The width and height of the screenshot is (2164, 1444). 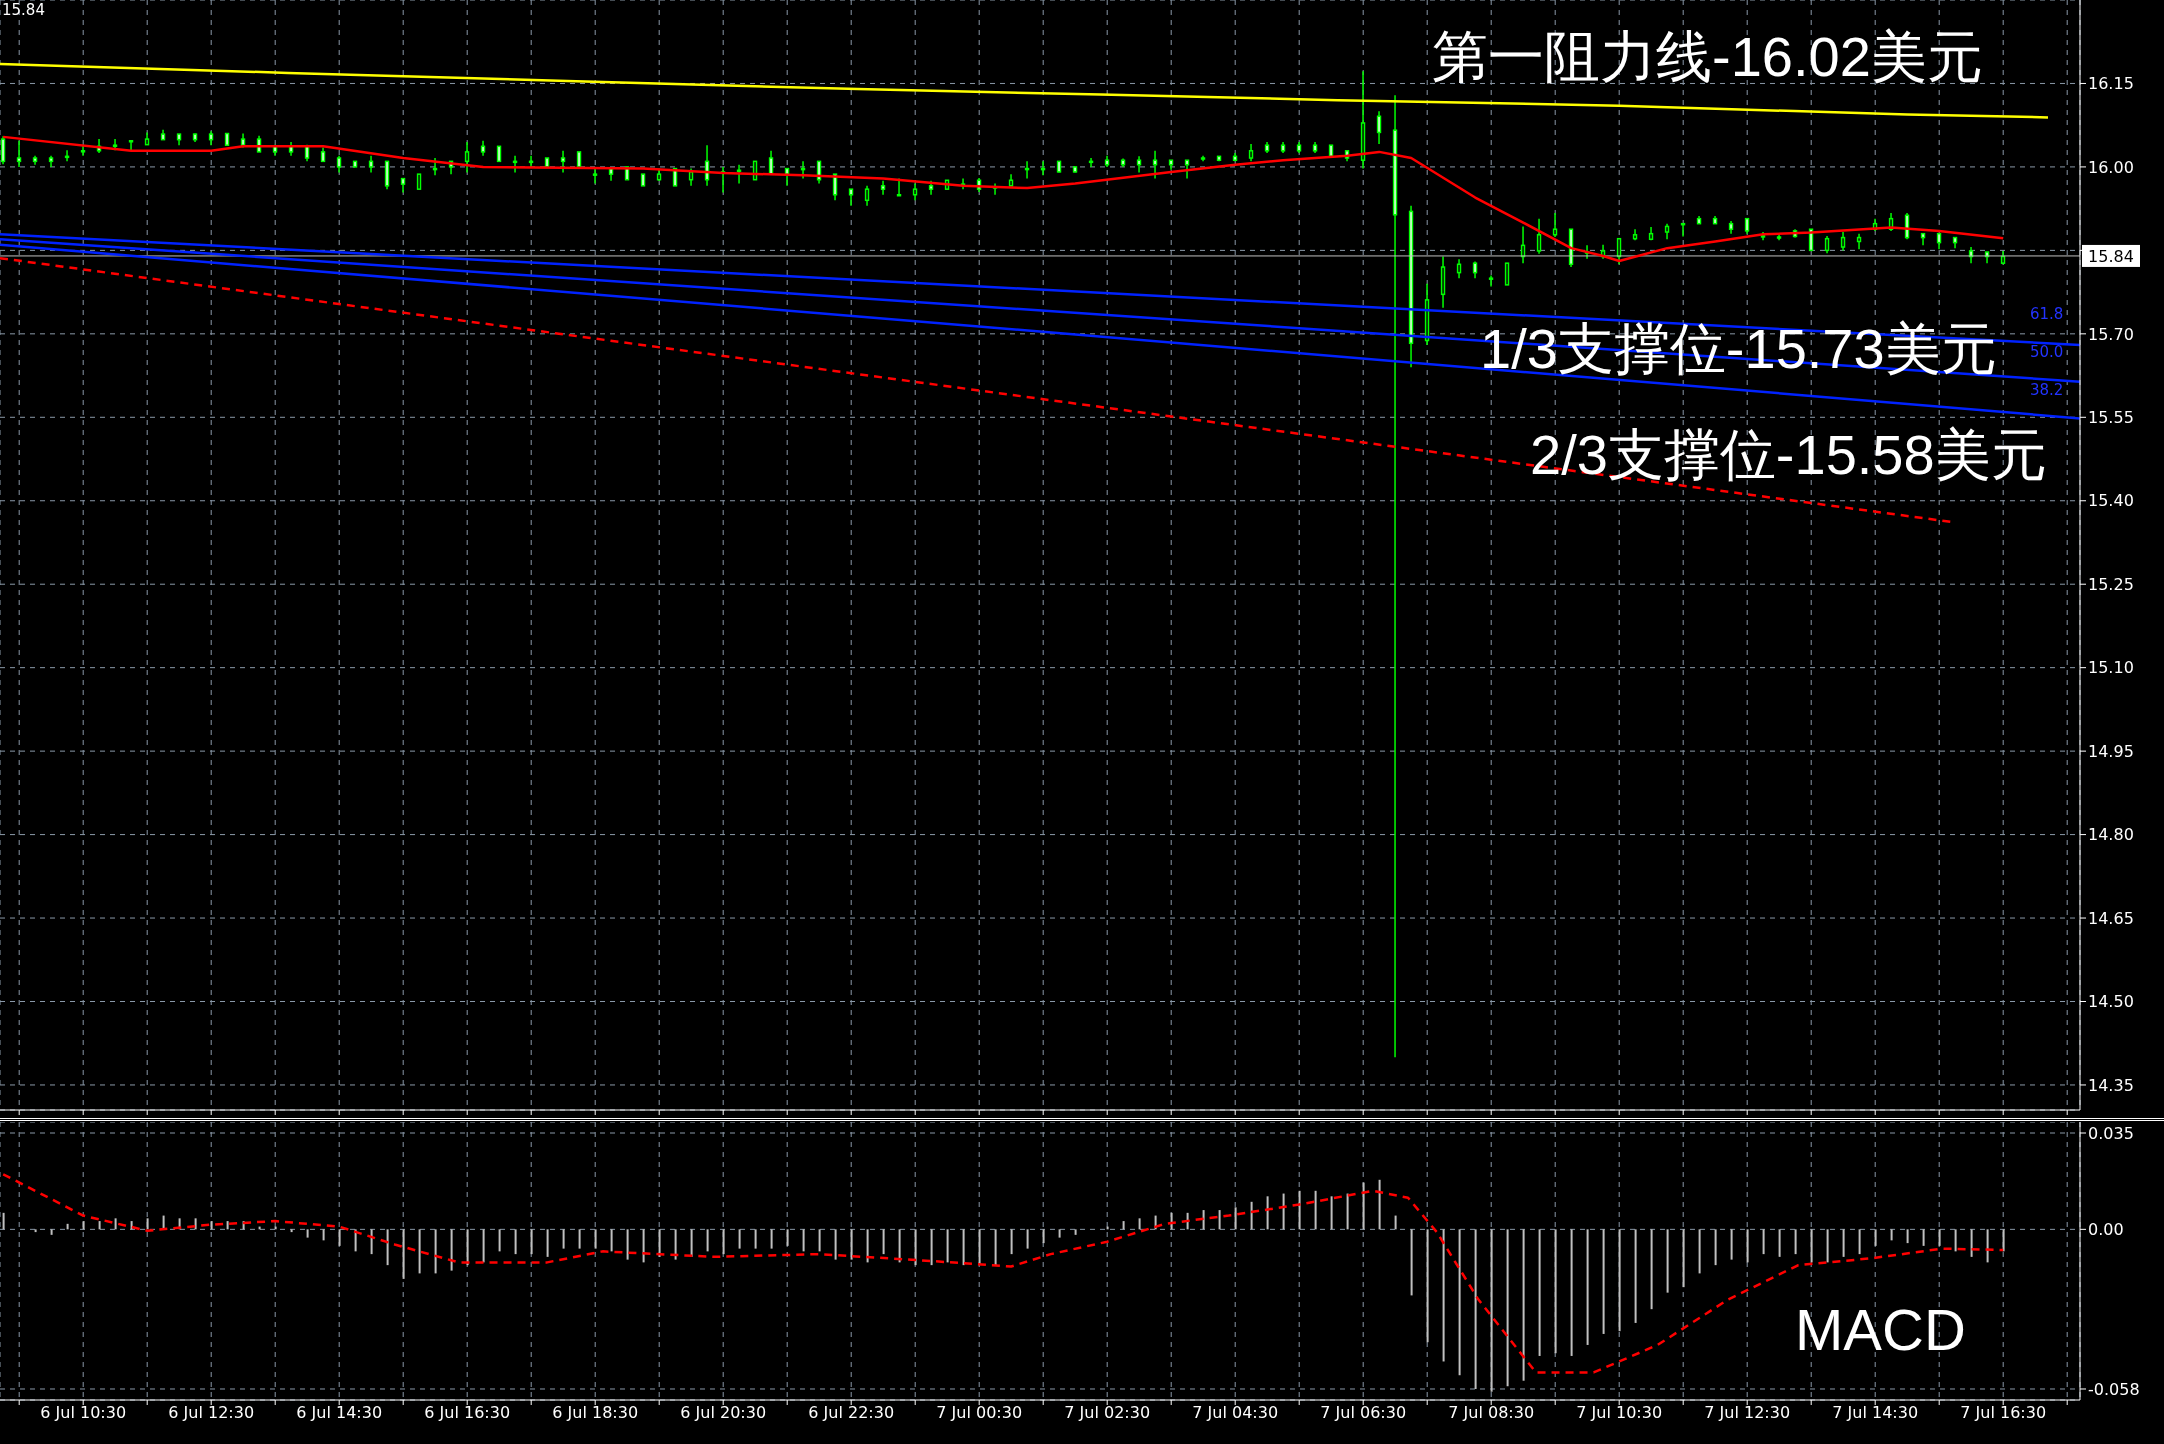 I want to click on y-tick-label: 15.25, so click(x=2111, y=584).